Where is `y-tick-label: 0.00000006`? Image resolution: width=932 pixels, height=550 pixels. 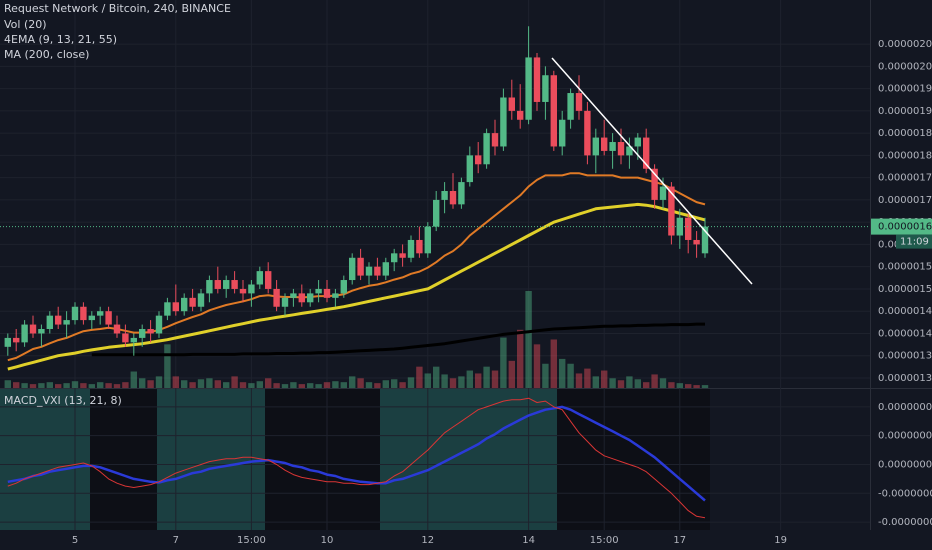
y-tick-label: 0.00000006 is located at coordinates (905, 407).